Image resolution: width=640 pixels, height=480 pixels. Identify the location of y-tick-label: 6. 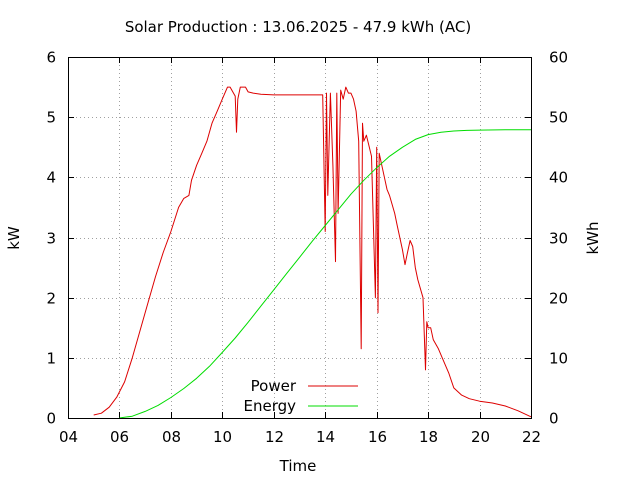
(51, 58).